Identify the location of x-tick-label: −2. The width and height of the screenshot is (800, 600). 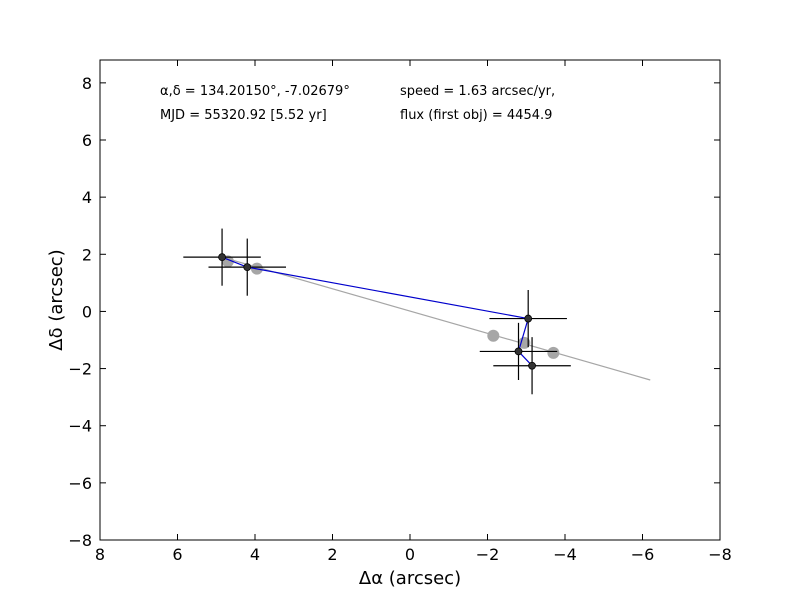
(488, 554).